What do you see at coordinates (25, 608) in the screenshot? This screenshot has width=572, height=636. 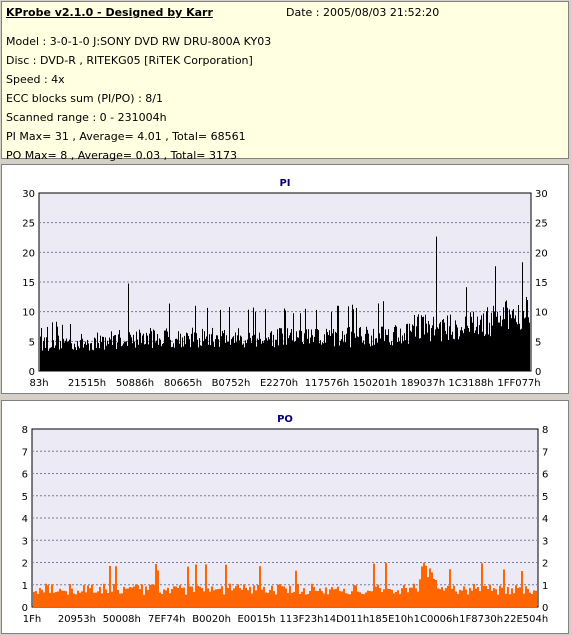 I see `y-tick-label-left: 0` at bounding box center [25, 608].